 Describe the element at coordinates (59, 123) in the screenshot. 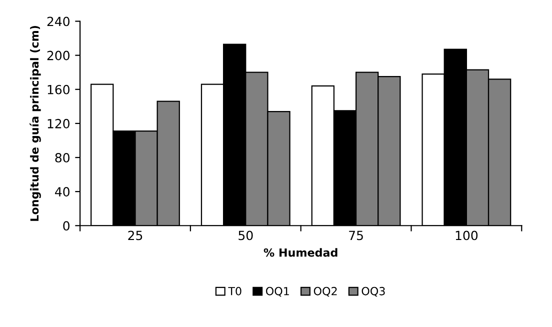

I see `y-tick-label: 120` at that location.